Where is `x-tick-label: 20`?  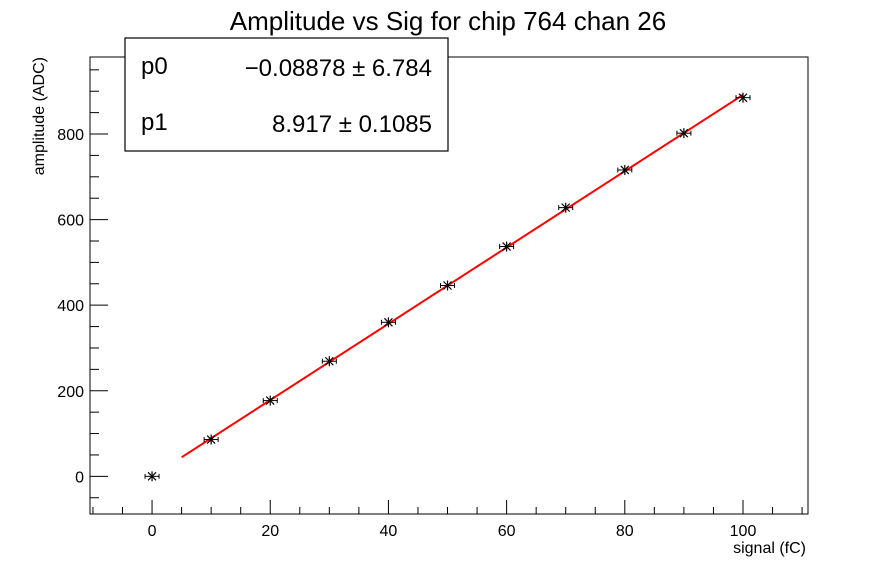 x-tick-label: 20 is located at coordinates (270, 531).